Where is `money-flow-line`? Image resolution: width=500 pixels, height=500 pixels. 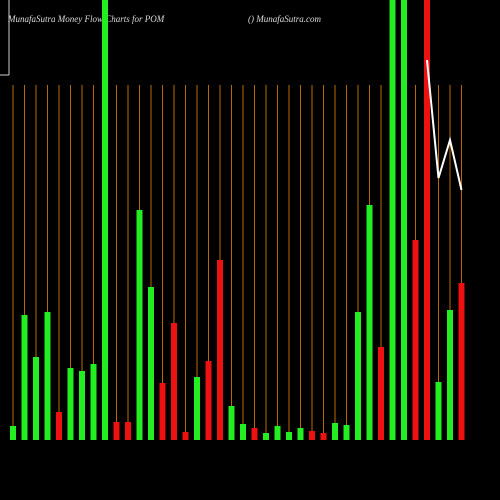 money-flow-line is located at coordinates (444, 125).